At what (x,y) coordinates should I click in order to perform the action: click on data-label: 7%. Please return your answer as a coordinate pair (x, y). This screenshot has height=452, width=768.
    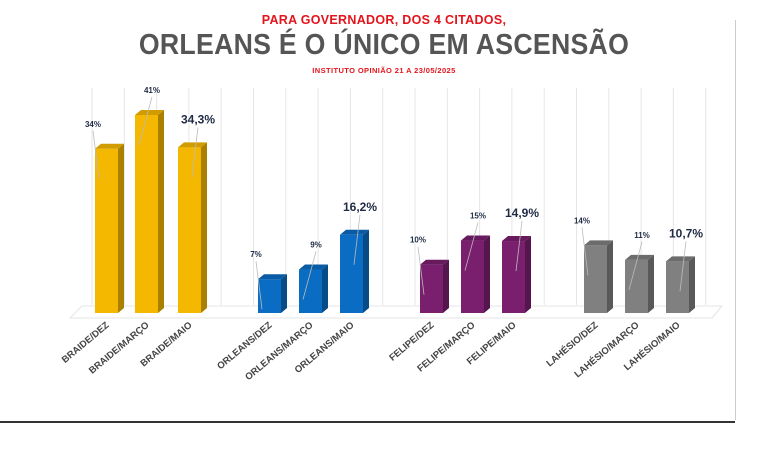
    Looking at the image, I should click on (256, 254).